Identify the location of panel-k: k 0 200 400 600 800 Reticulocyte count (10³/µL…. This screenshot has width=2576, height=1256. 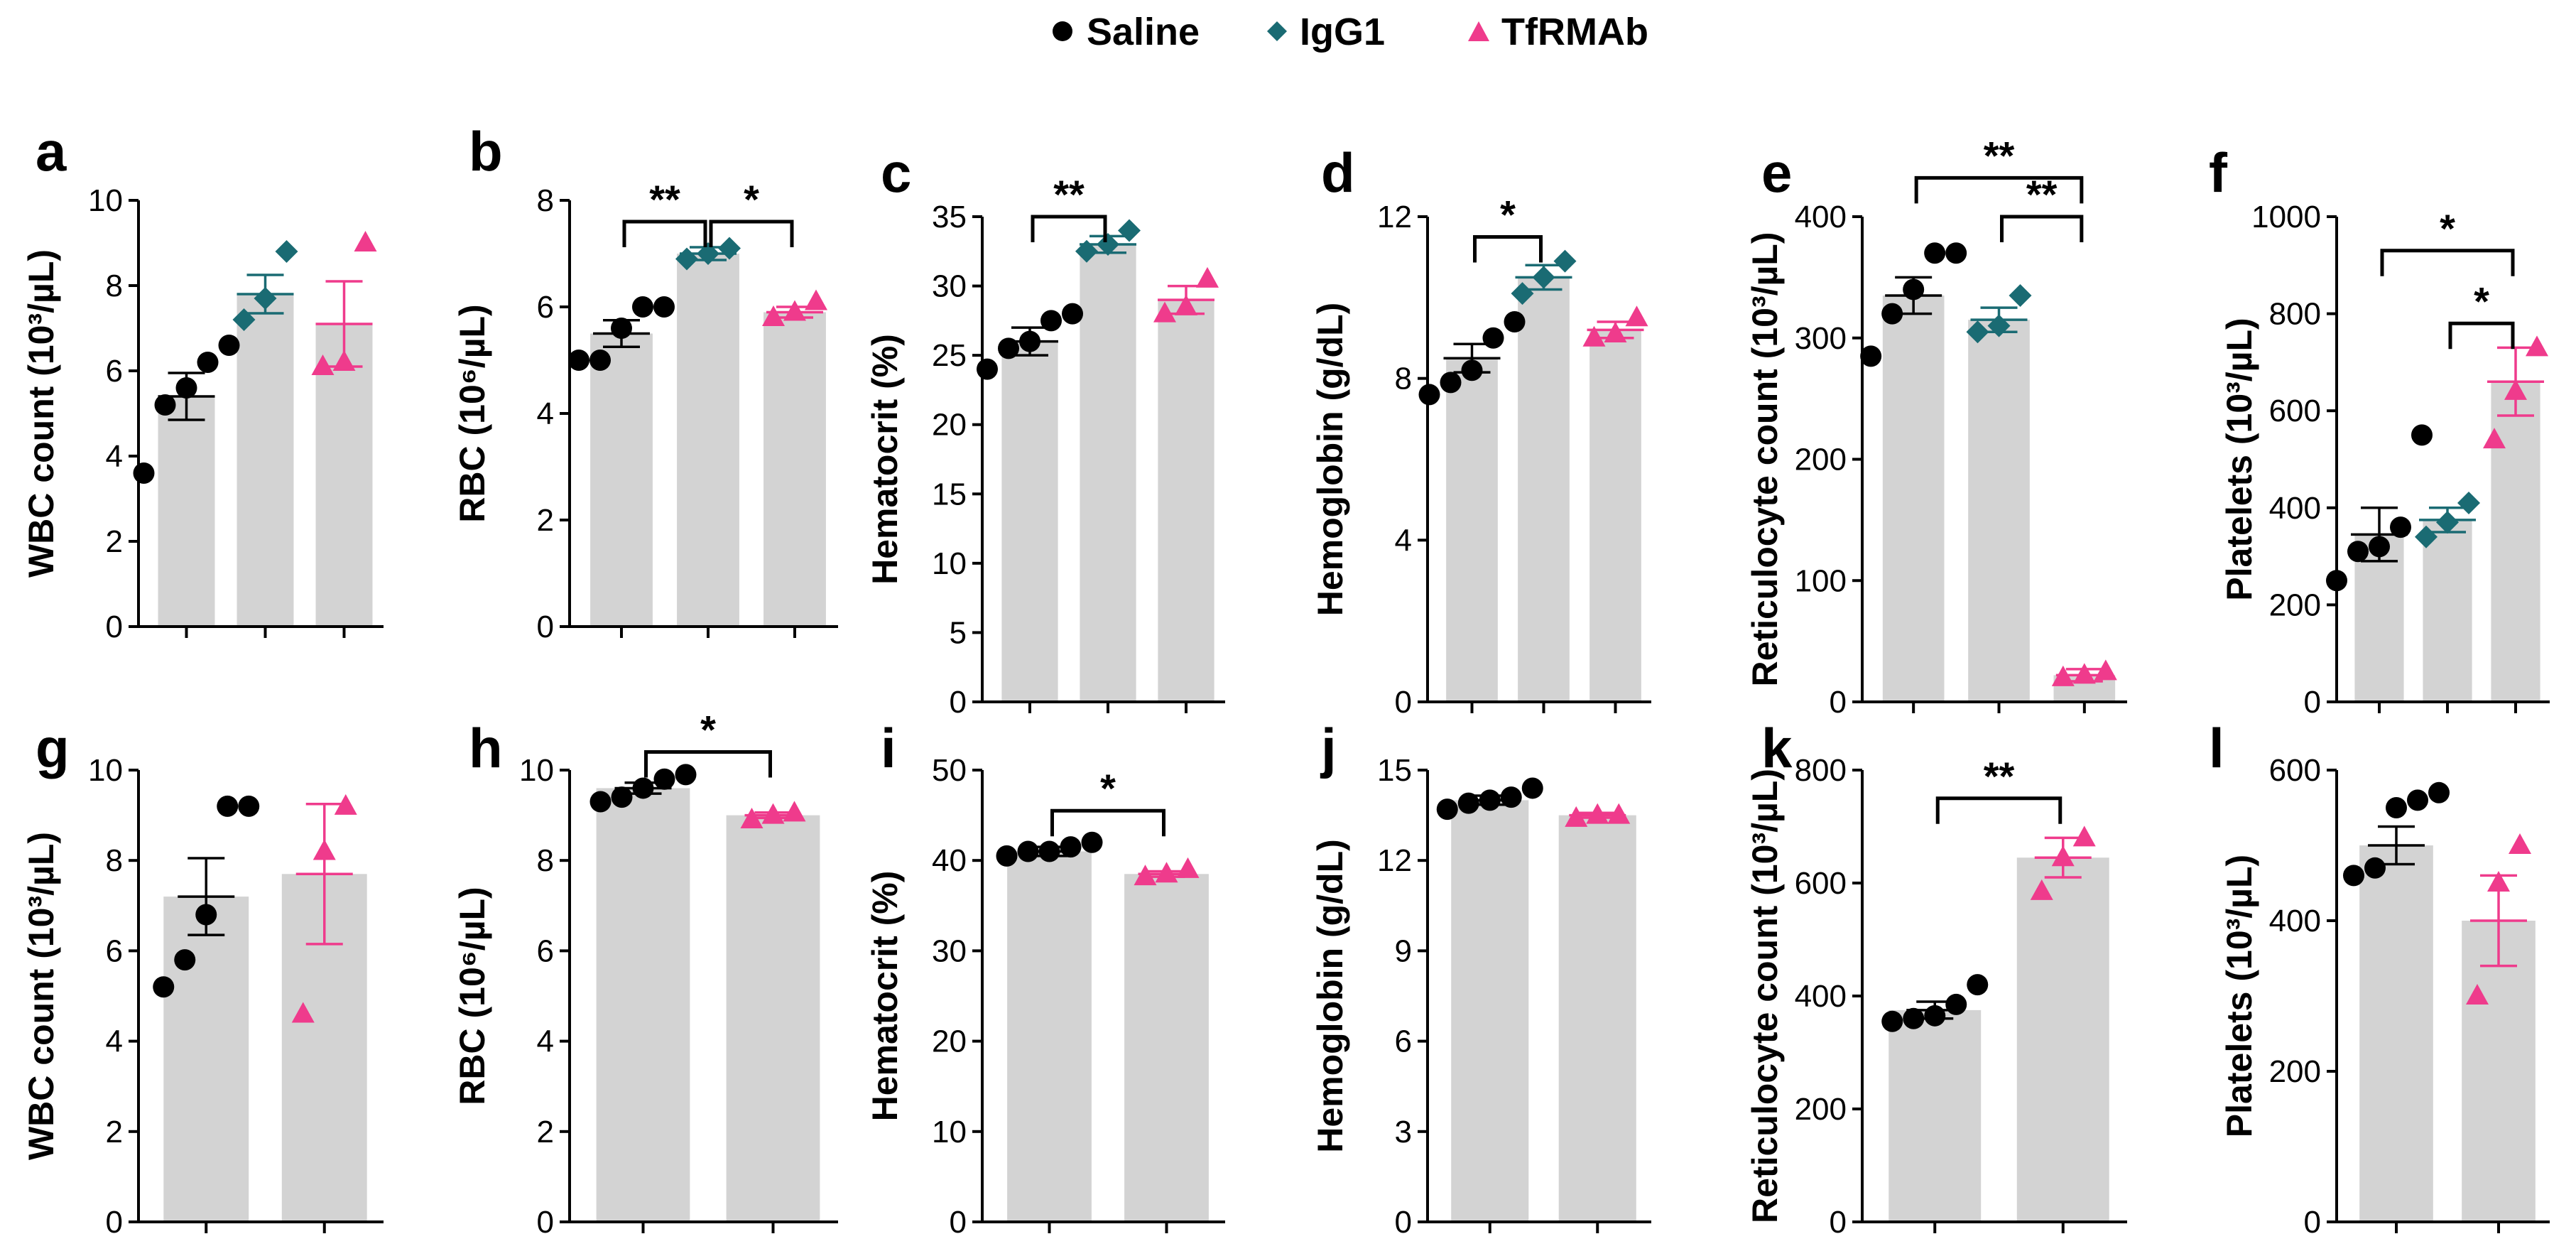
(1936, 978).